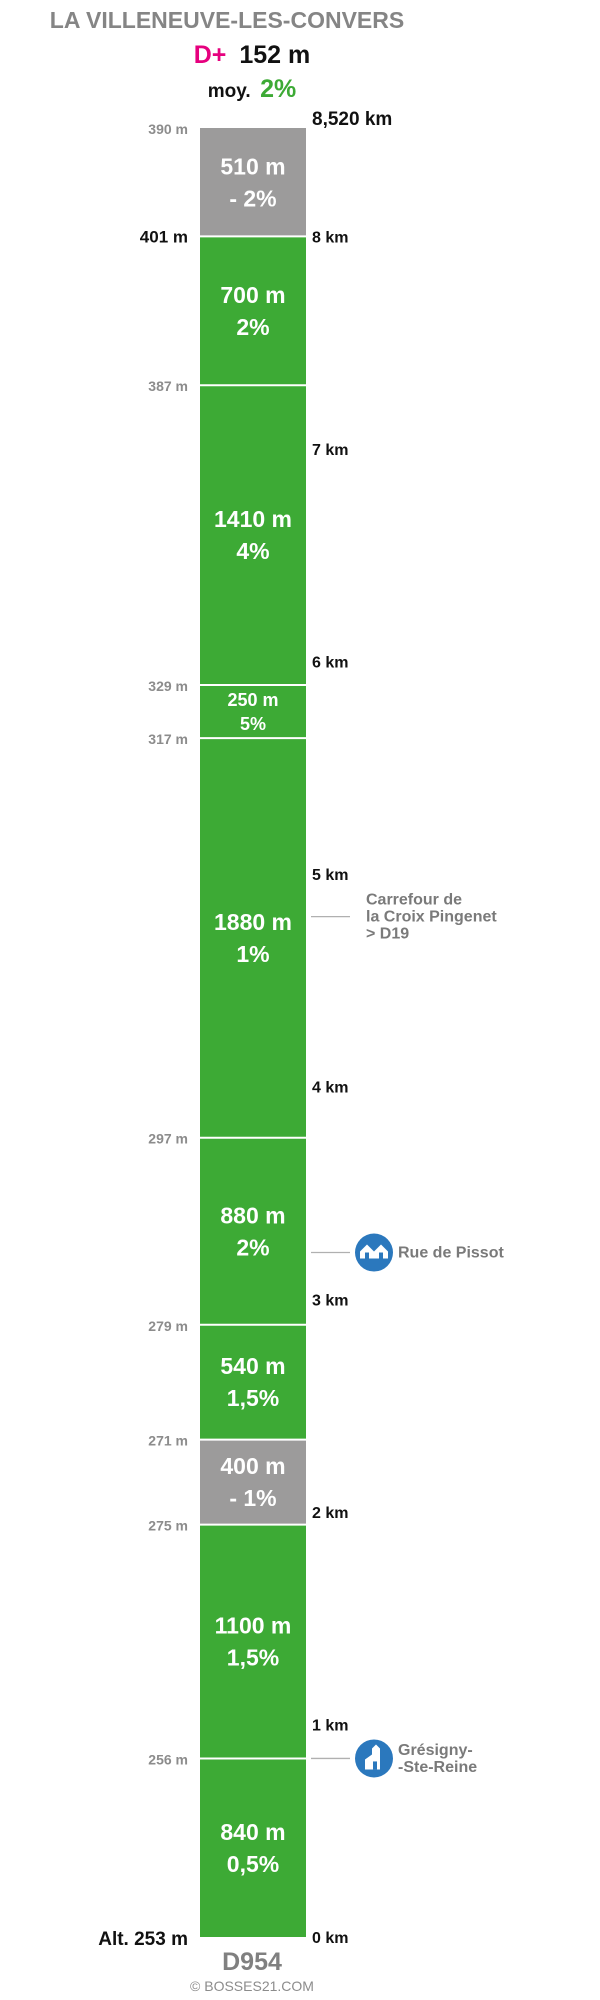 Image resolution: width=600 pixels, height=2000 pixels. What do you see at coordinates (252, 1498) in the screenshot?
I see `segment-grade-label: - 1%` at bounding box center [252, 1498].